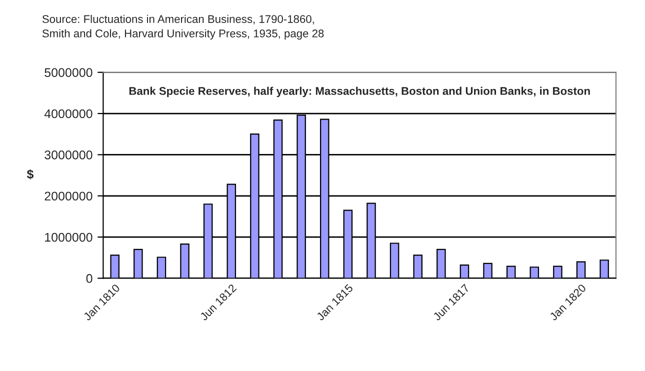  I want to click on y-tick-label: 1000000, so click(68, 237).